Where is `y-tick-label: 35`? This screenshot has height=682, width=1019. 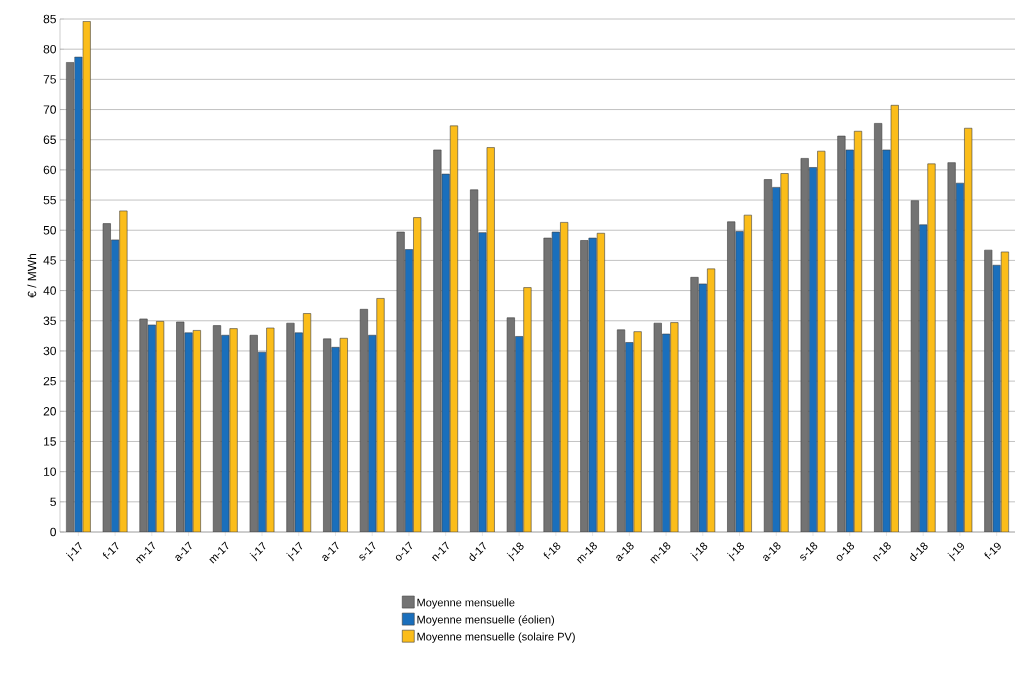
y-tick-label: 35 is located at coordinates (49, 321).